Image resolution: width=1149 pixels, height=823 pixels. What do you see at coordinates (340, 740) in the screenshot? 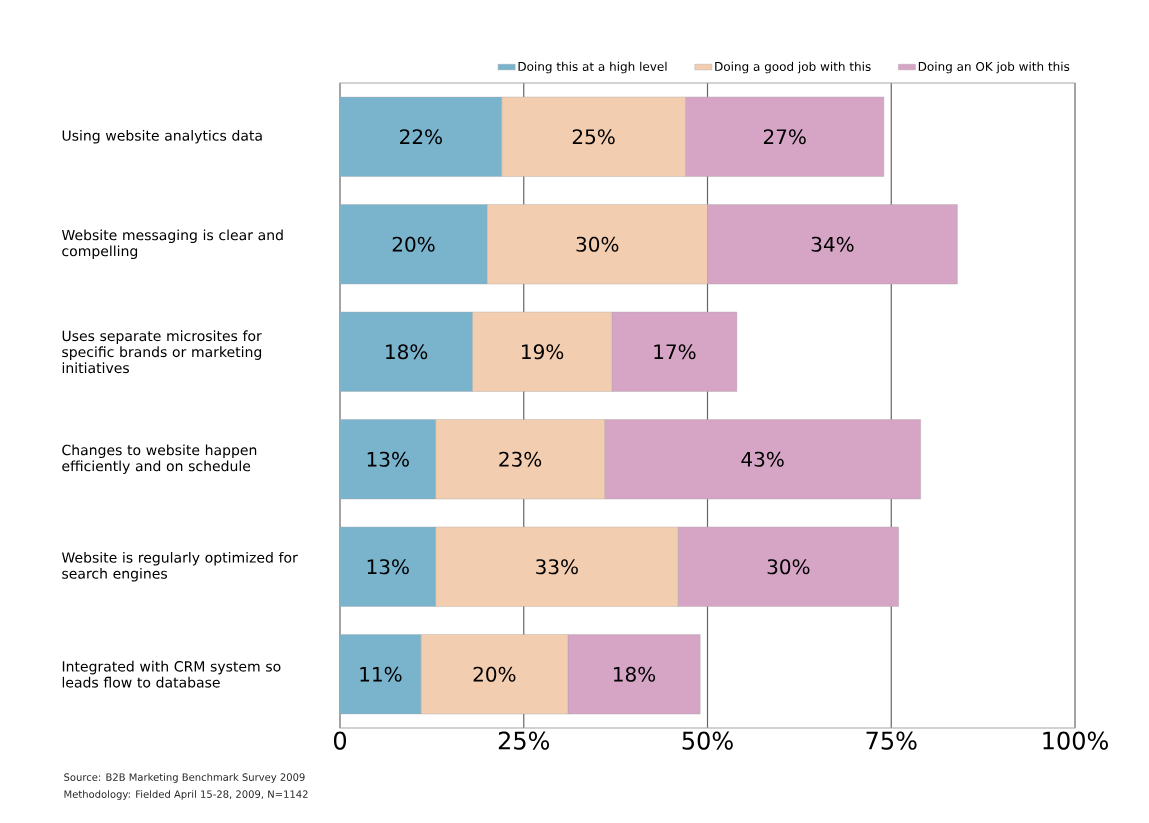
I see `x-tick-label: 0` at bounding box center [340, 740].